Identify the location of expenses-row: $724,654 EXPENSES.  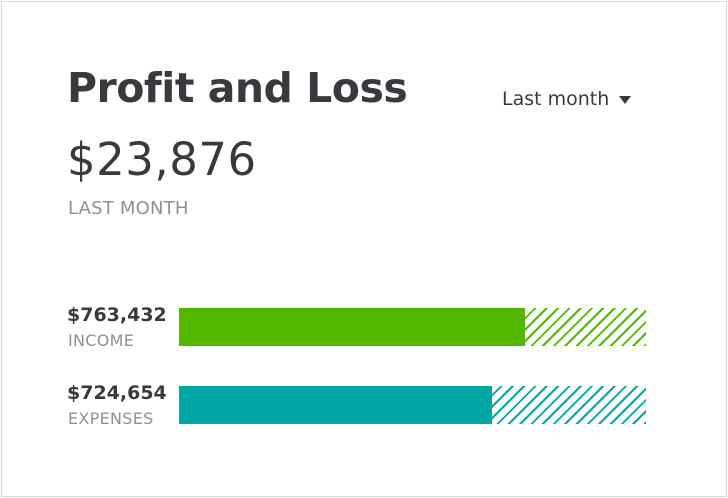
(367, 408).